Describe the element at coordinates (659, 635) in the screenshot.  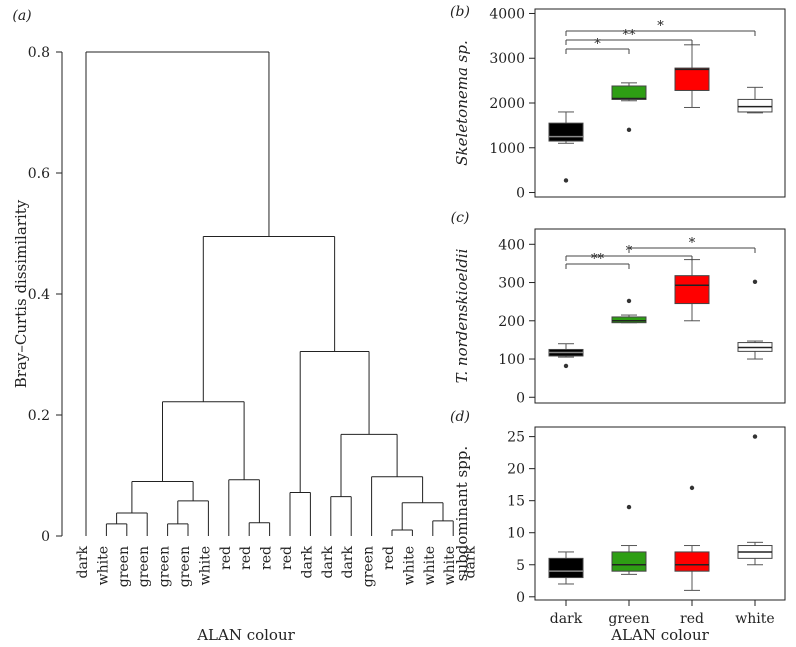
I see `x-axis-label: ALAN colour` at that location.